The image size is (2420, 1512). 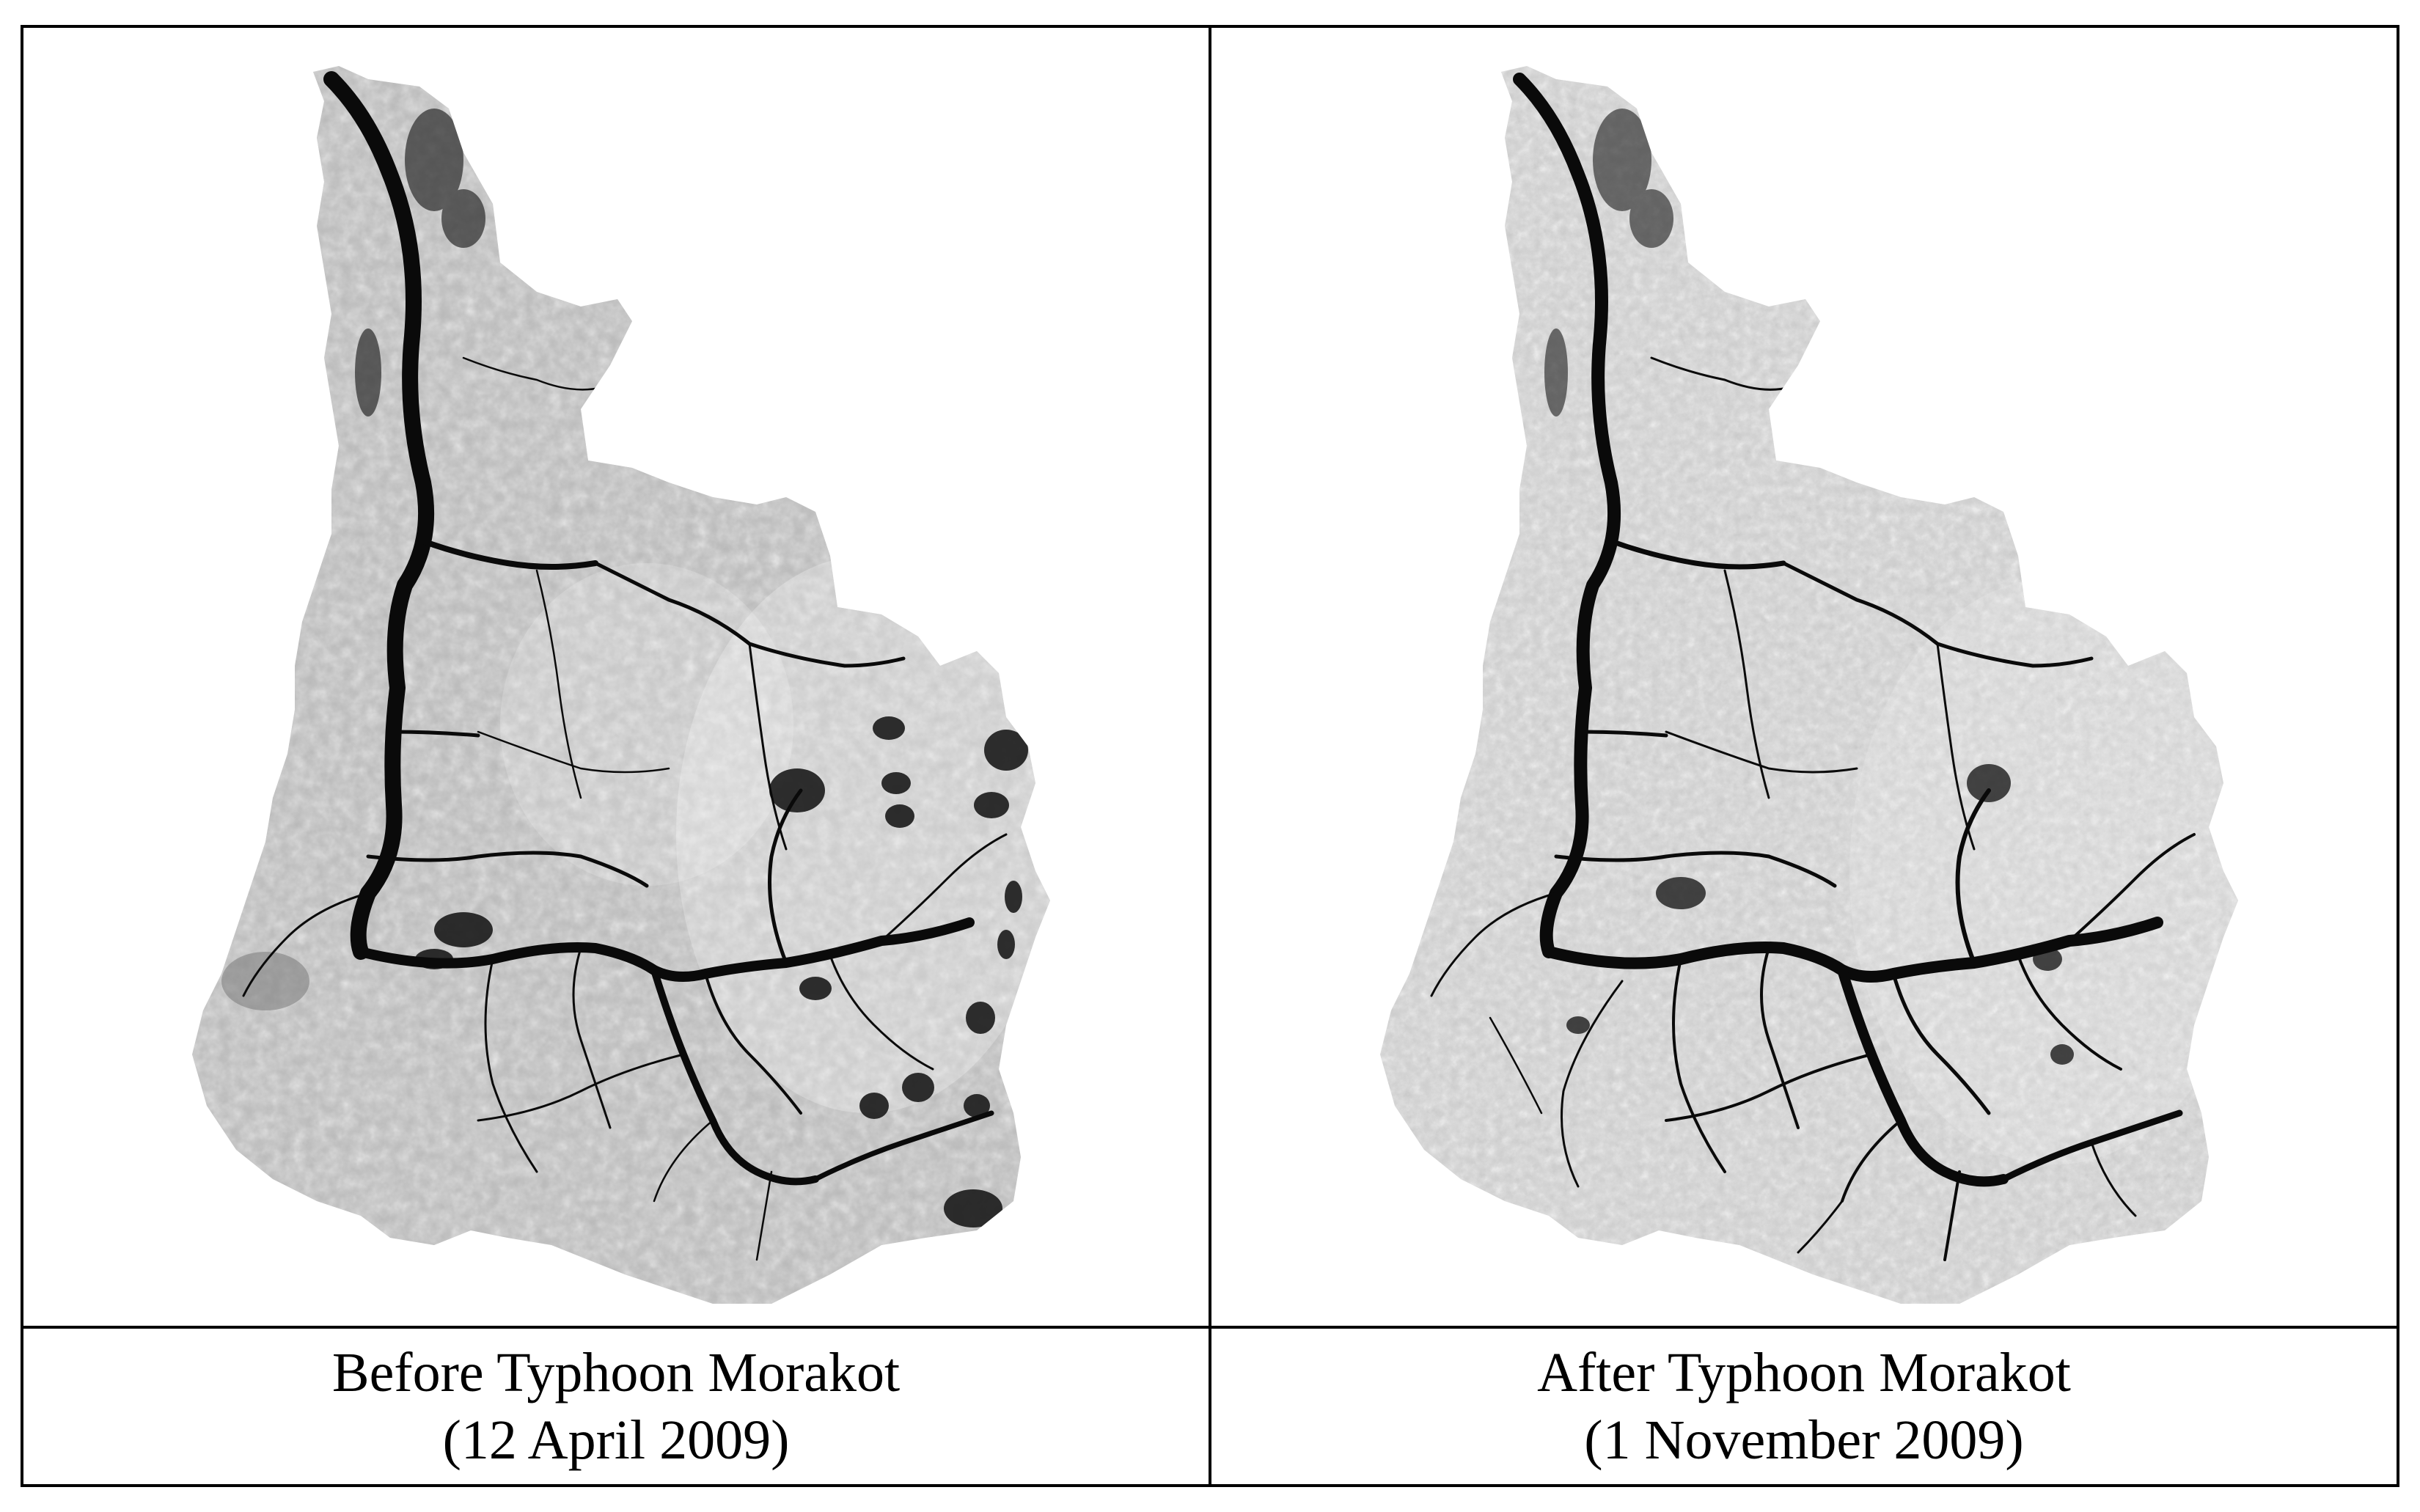 I want to click on row-divider, so click(x=1210, y=1328).